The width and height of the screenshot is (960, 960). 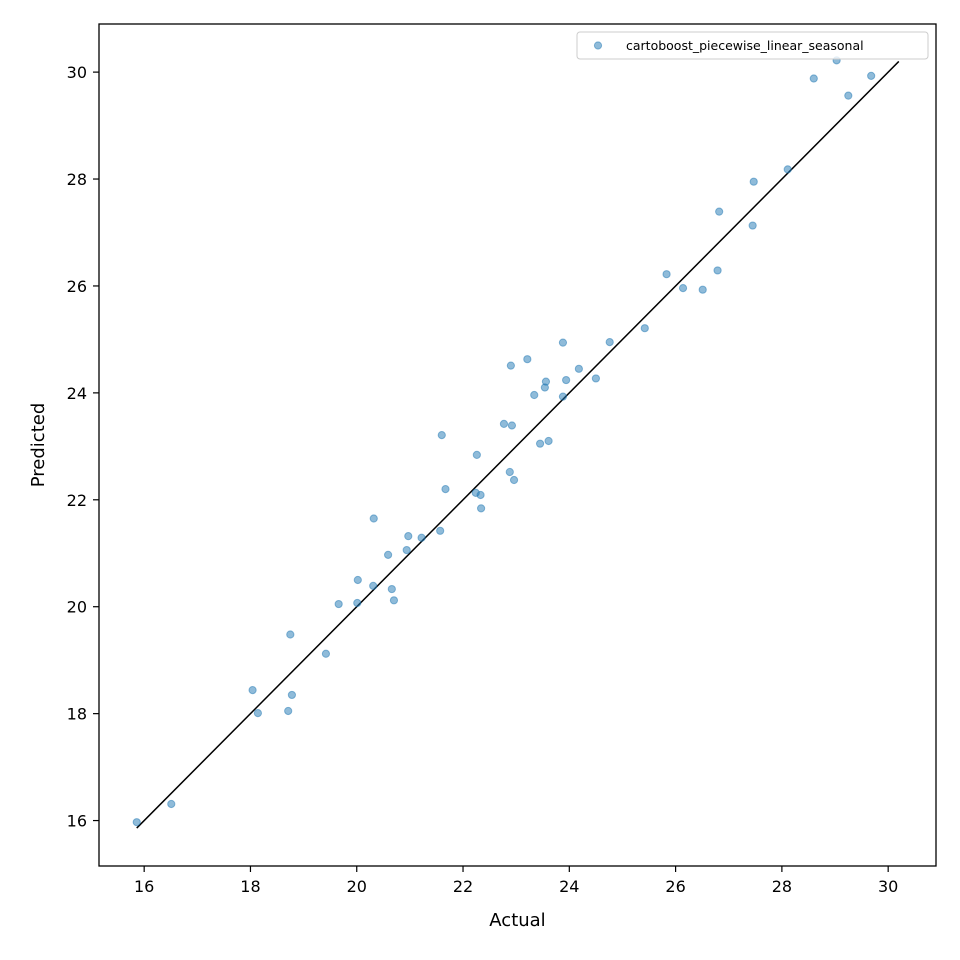 What do you see at coordinates (782, 886) in the screenshot?
I see `x-tick-label: 28` at bounding box center [782, 886].